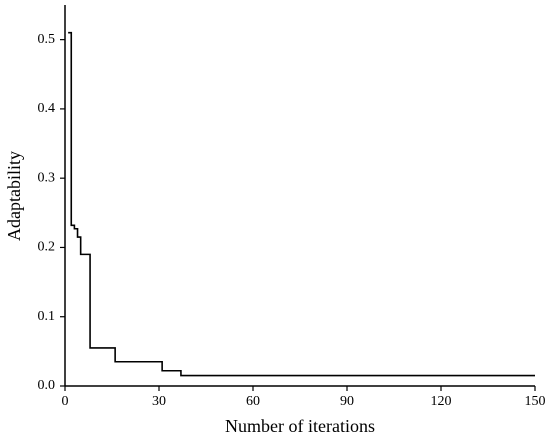  What do you see at coordinates (47, 385) in the screenshot?
I see `y-tick-label: 0.0` at bounding box center [47, 385].